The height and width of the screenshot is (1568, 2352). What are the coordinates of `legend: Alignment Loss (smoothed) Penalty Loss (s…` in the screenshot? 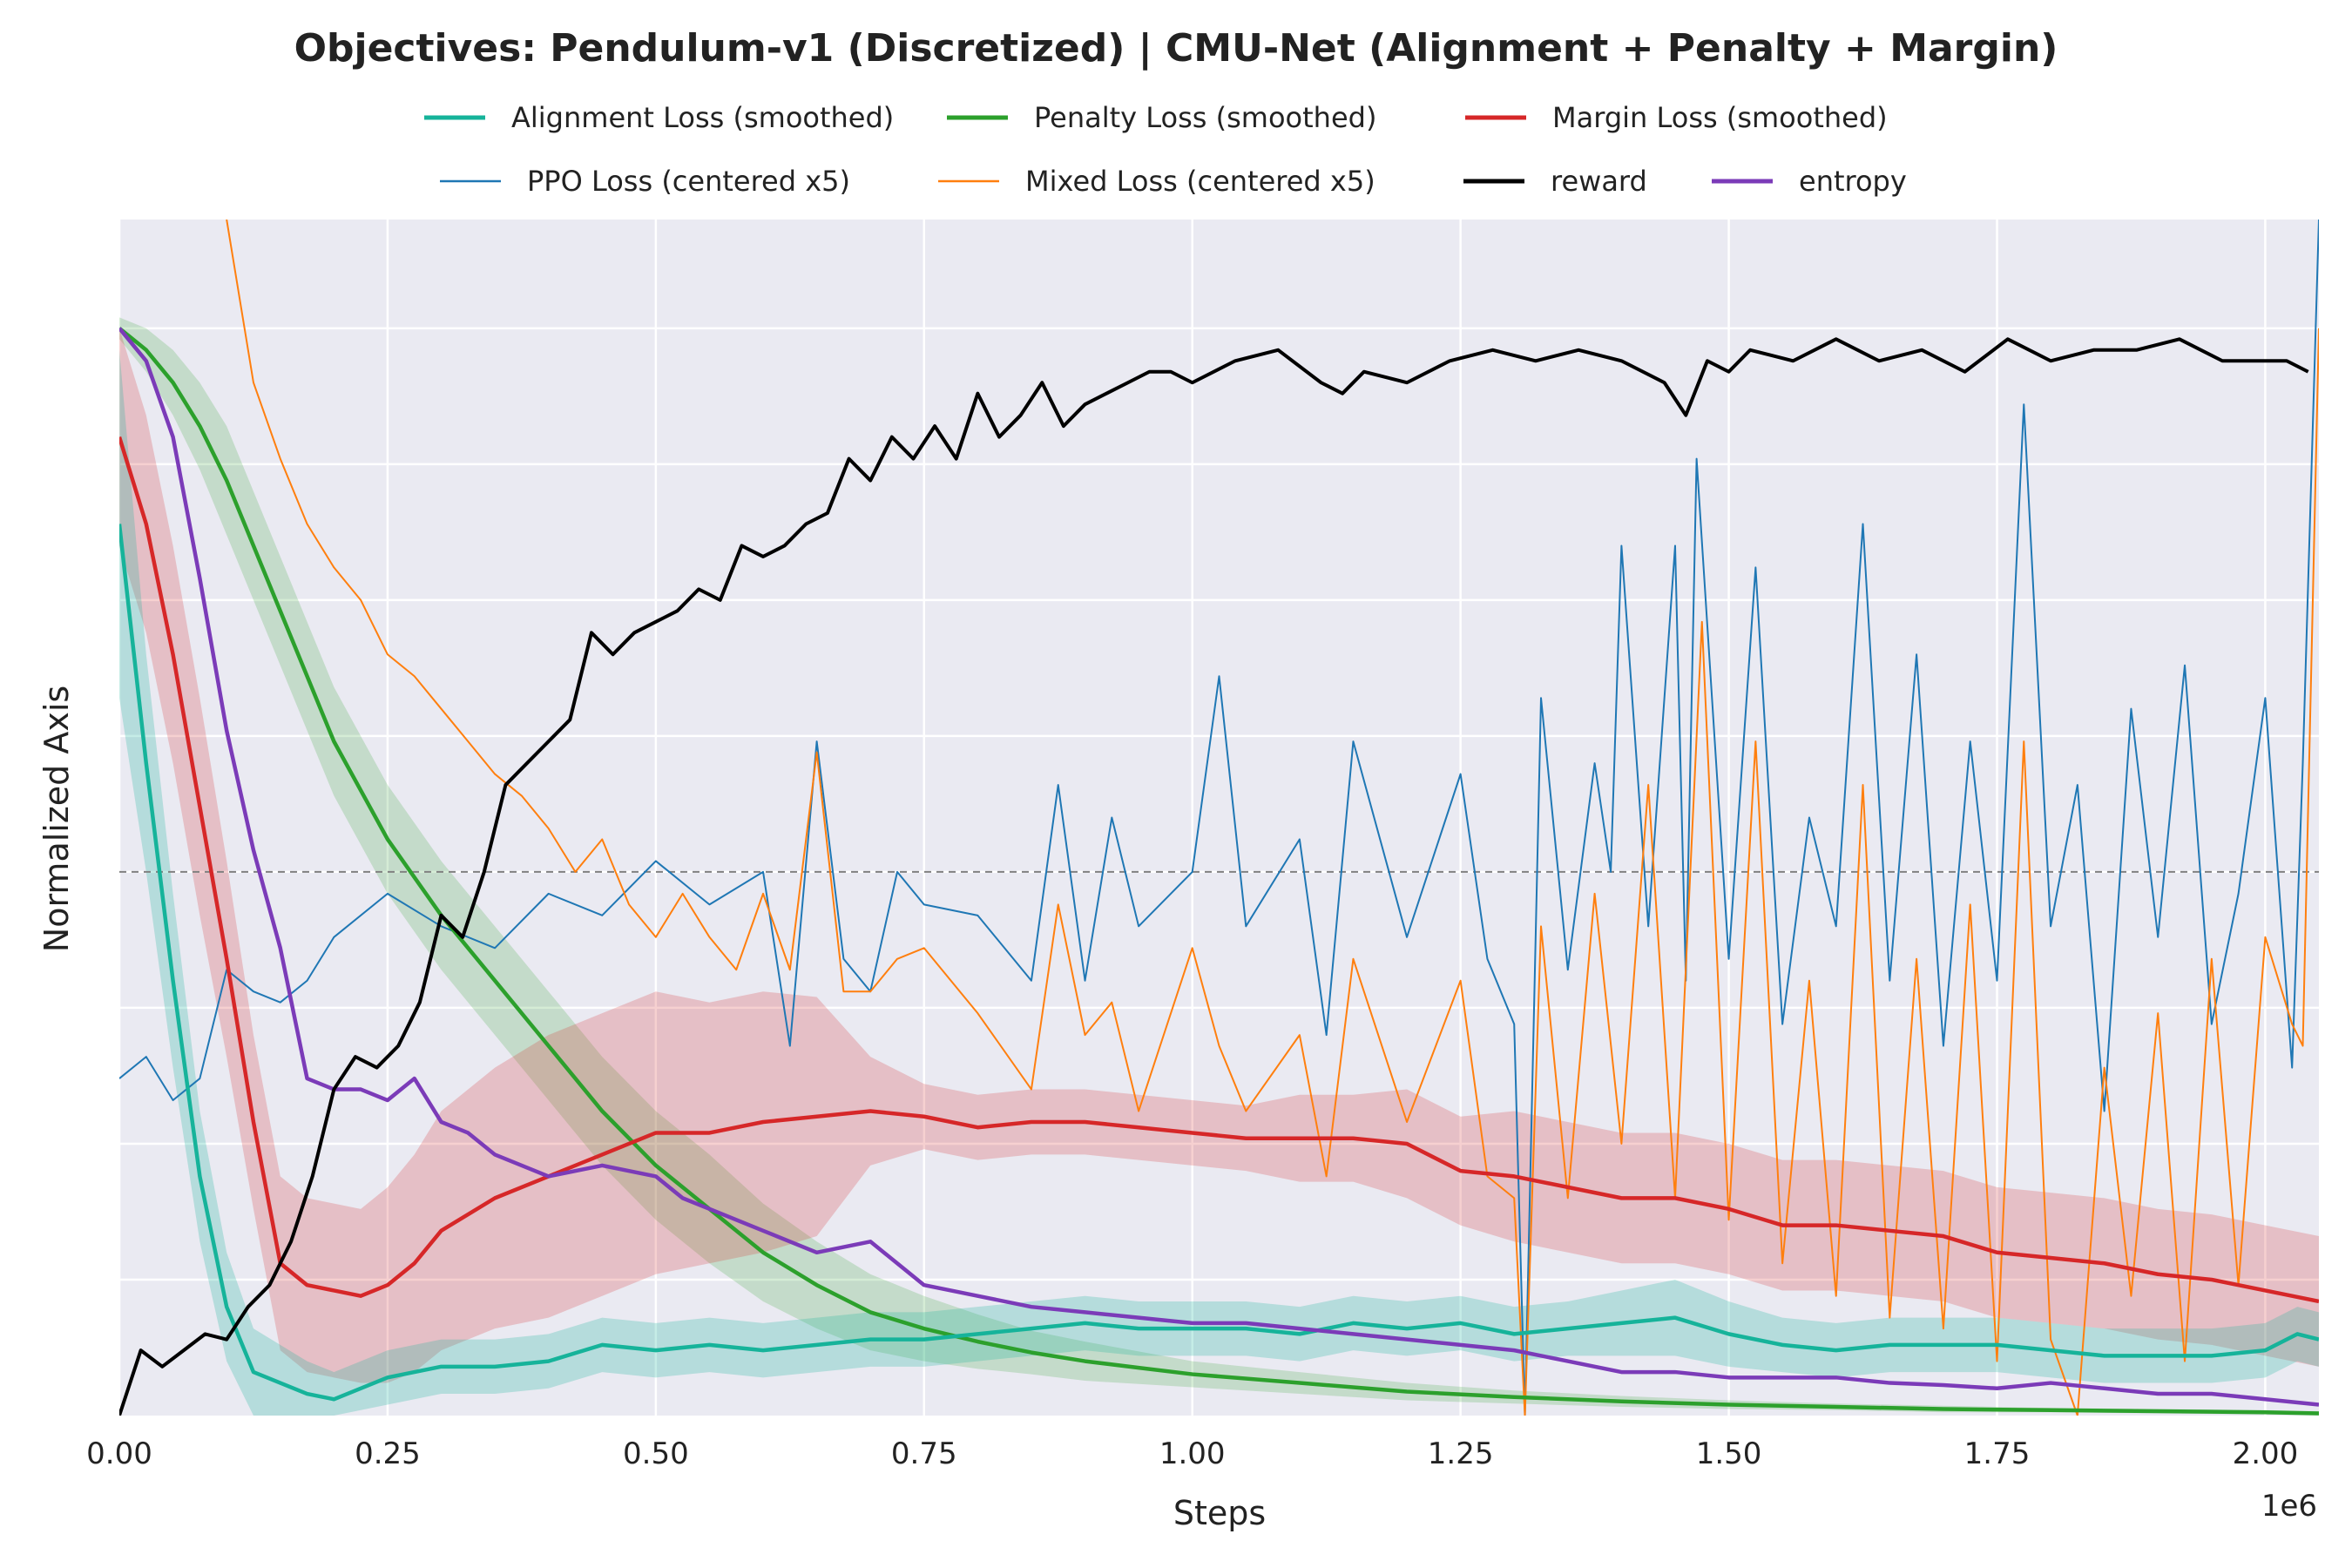 It's located at (1165, 150).